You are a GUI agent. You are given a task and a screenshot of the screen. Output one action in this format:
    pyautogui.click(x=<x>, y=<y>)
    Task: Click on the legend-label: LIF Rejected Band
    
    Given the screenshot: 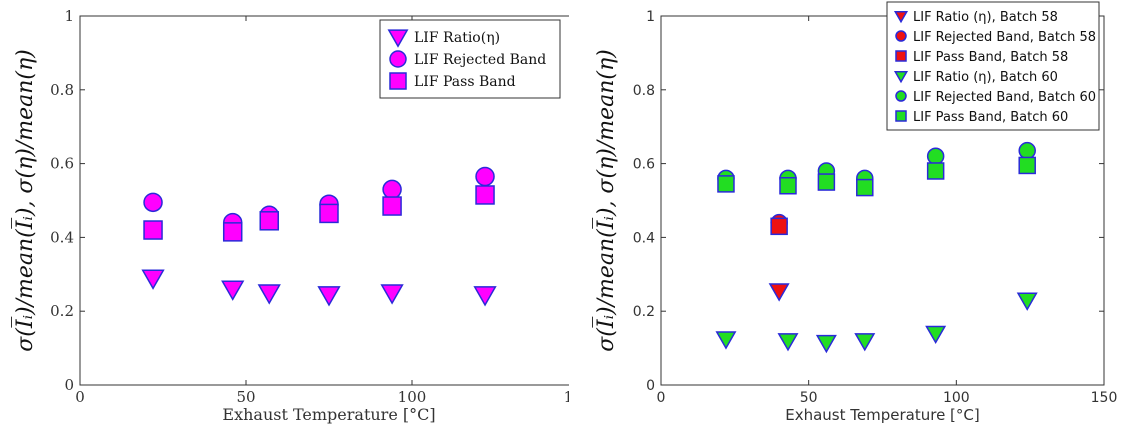 What is the action you would take?
    pyautogui.click(x=480, y=60)
    